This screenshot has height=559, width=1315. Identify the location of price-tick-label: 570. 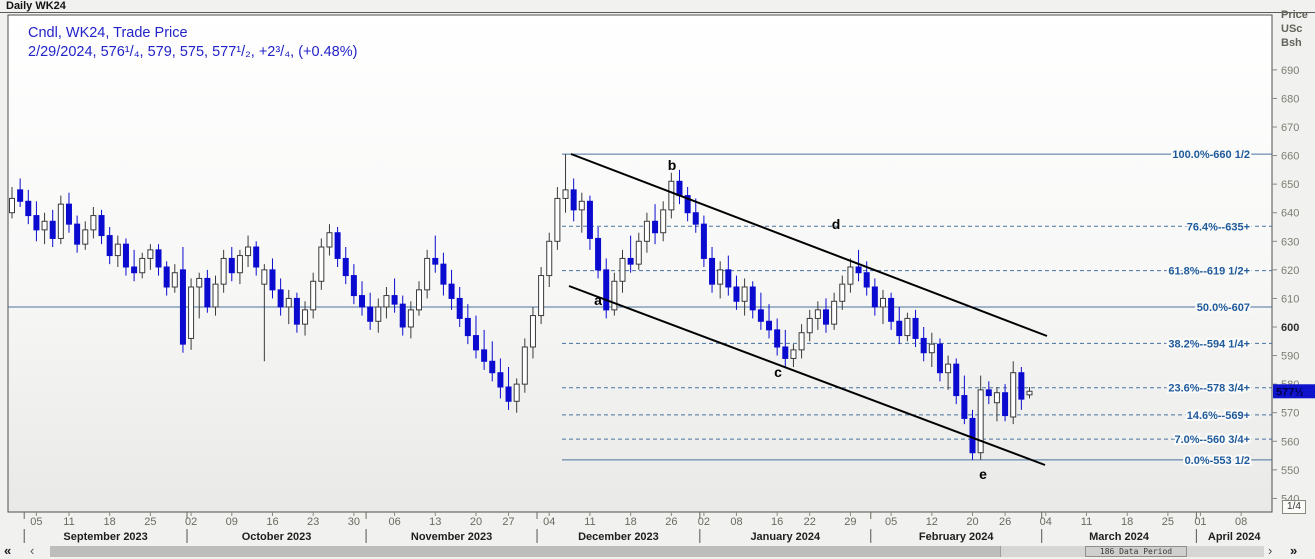
(1290, 414).